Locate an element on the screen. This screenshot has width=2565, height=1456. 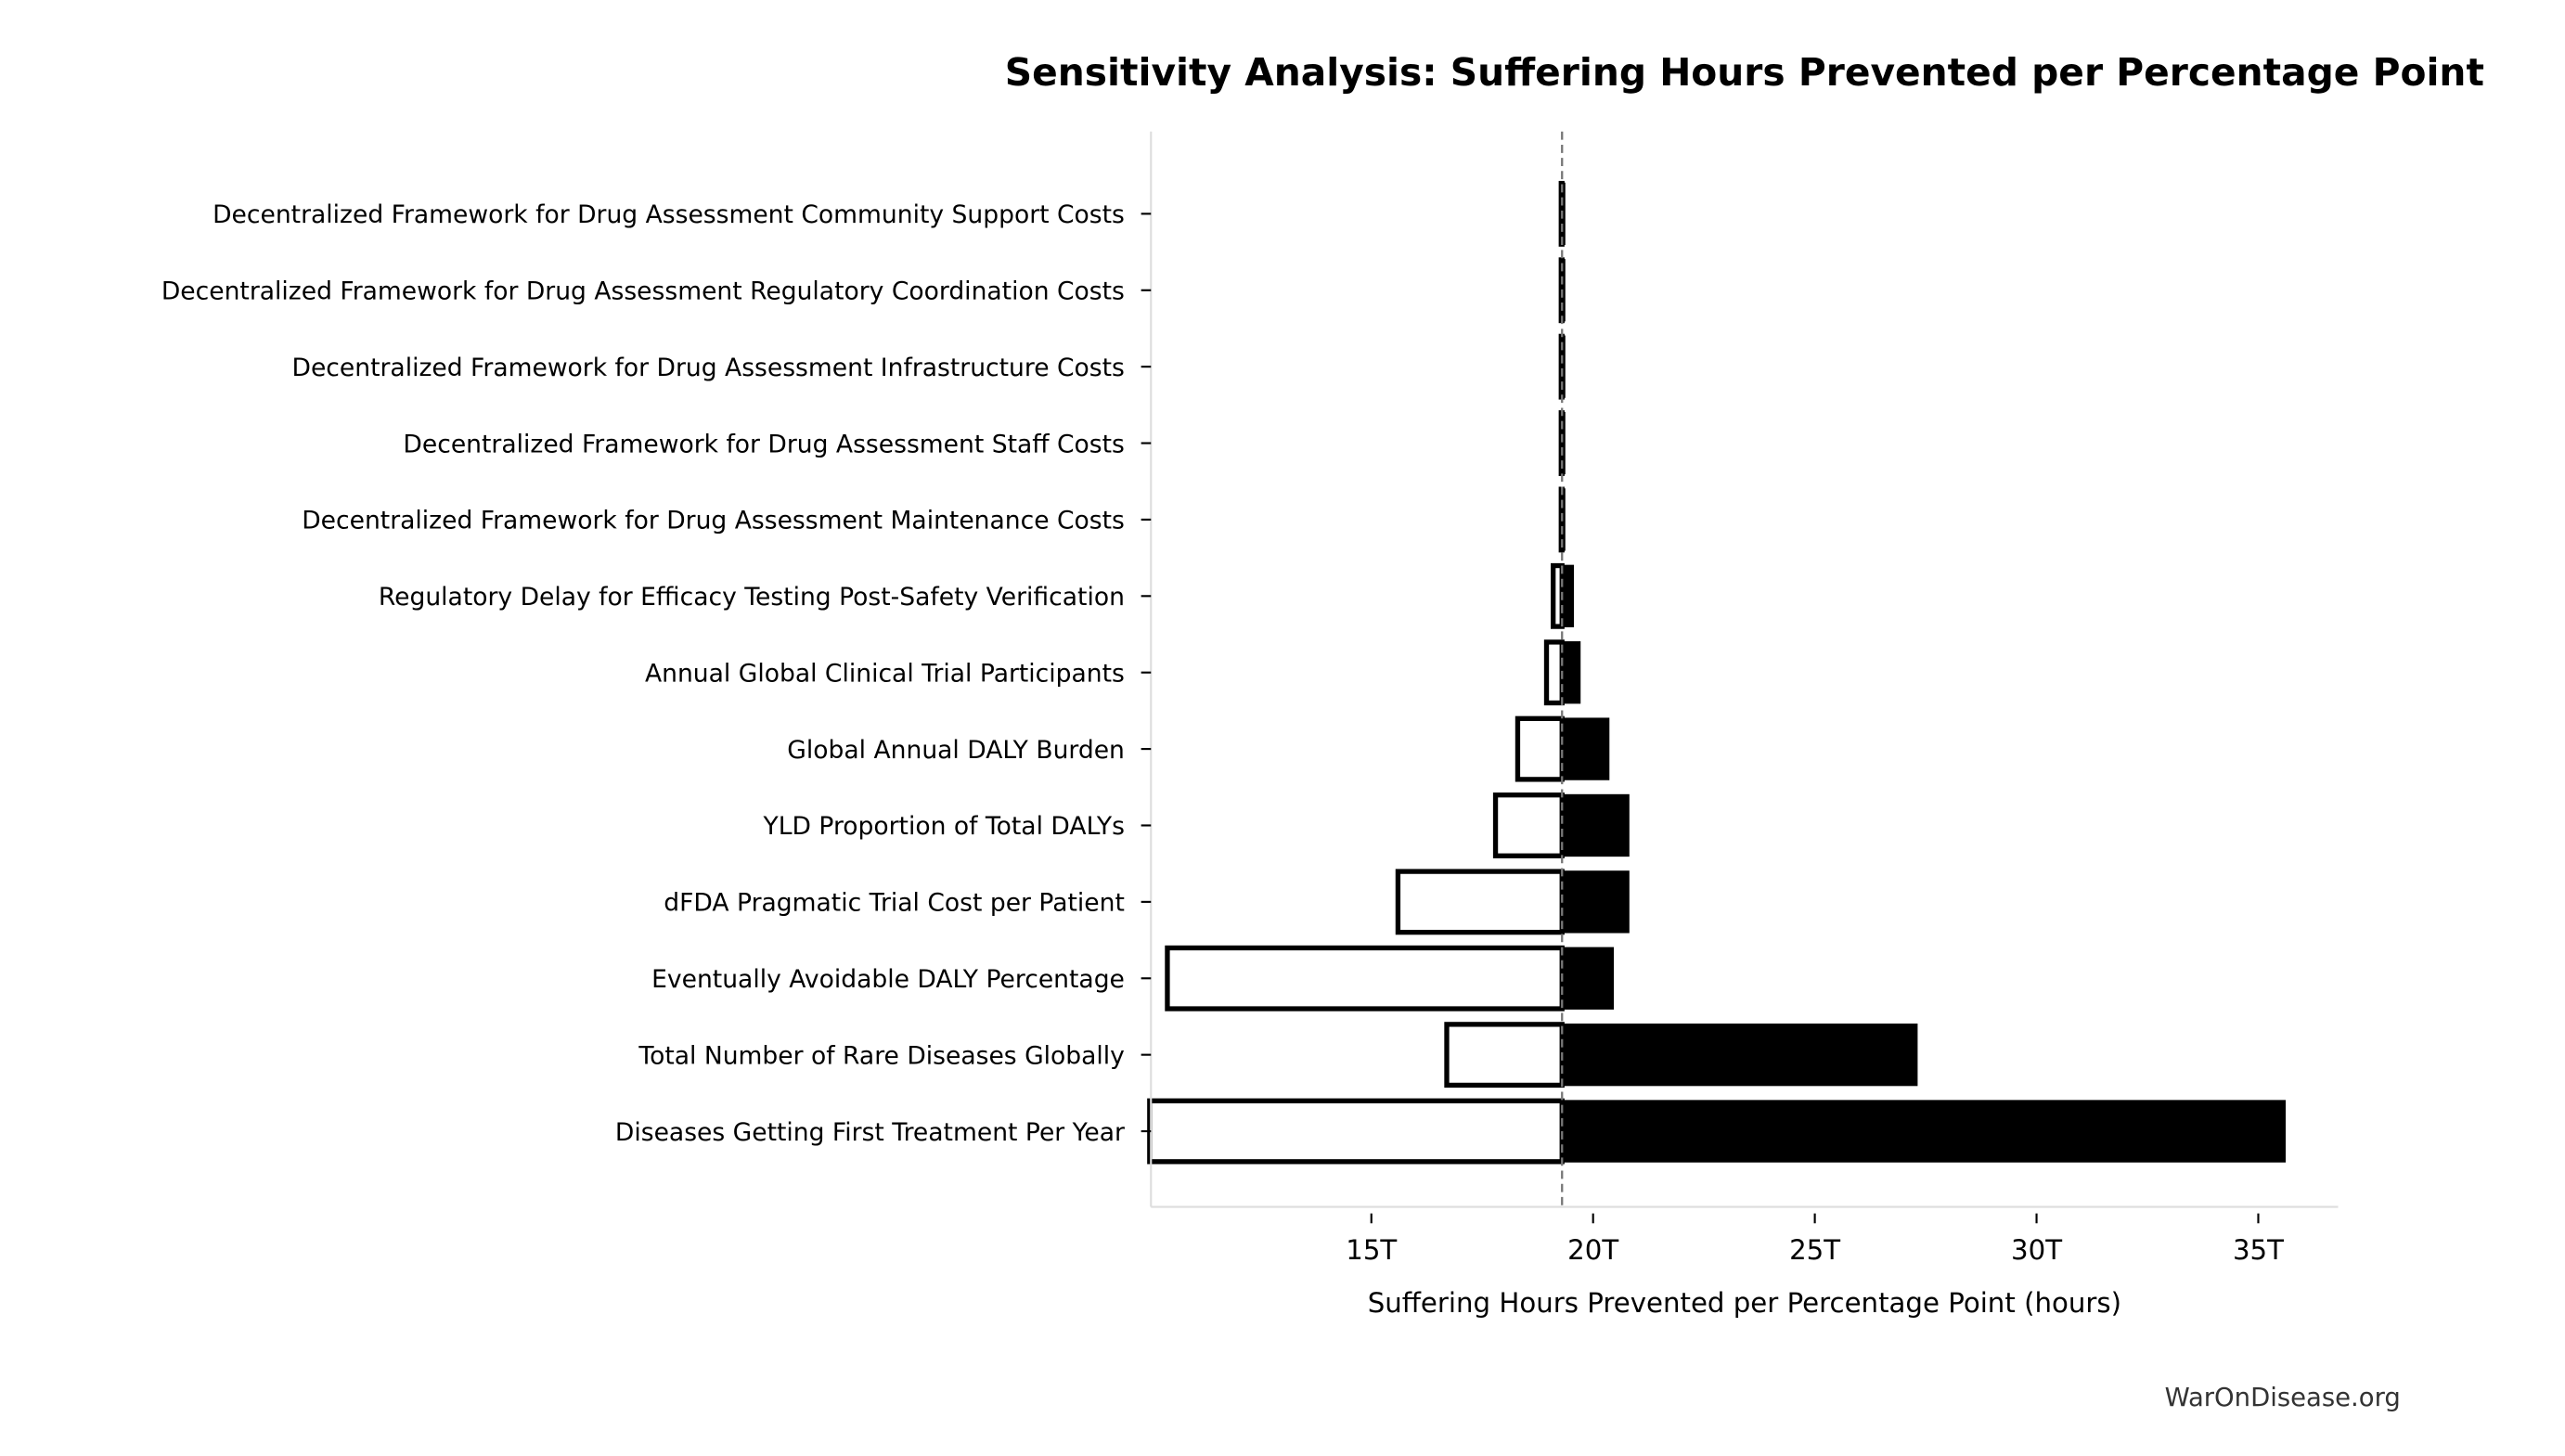
x-ticks: 15T 20T 25T 30T 35T is located at coordinates (1815, 1239).